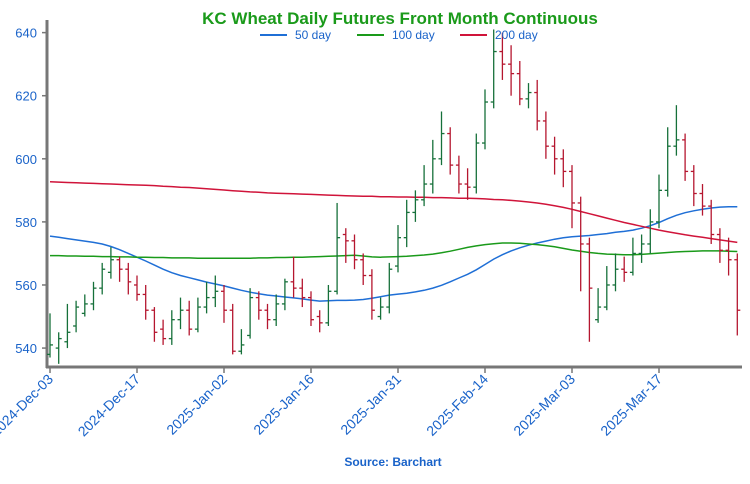  What do you see at coordinates (109, 405) in the screenshot?
I see `x-tick-label: 2024-Dec-17` at bounding box center [109, 405].